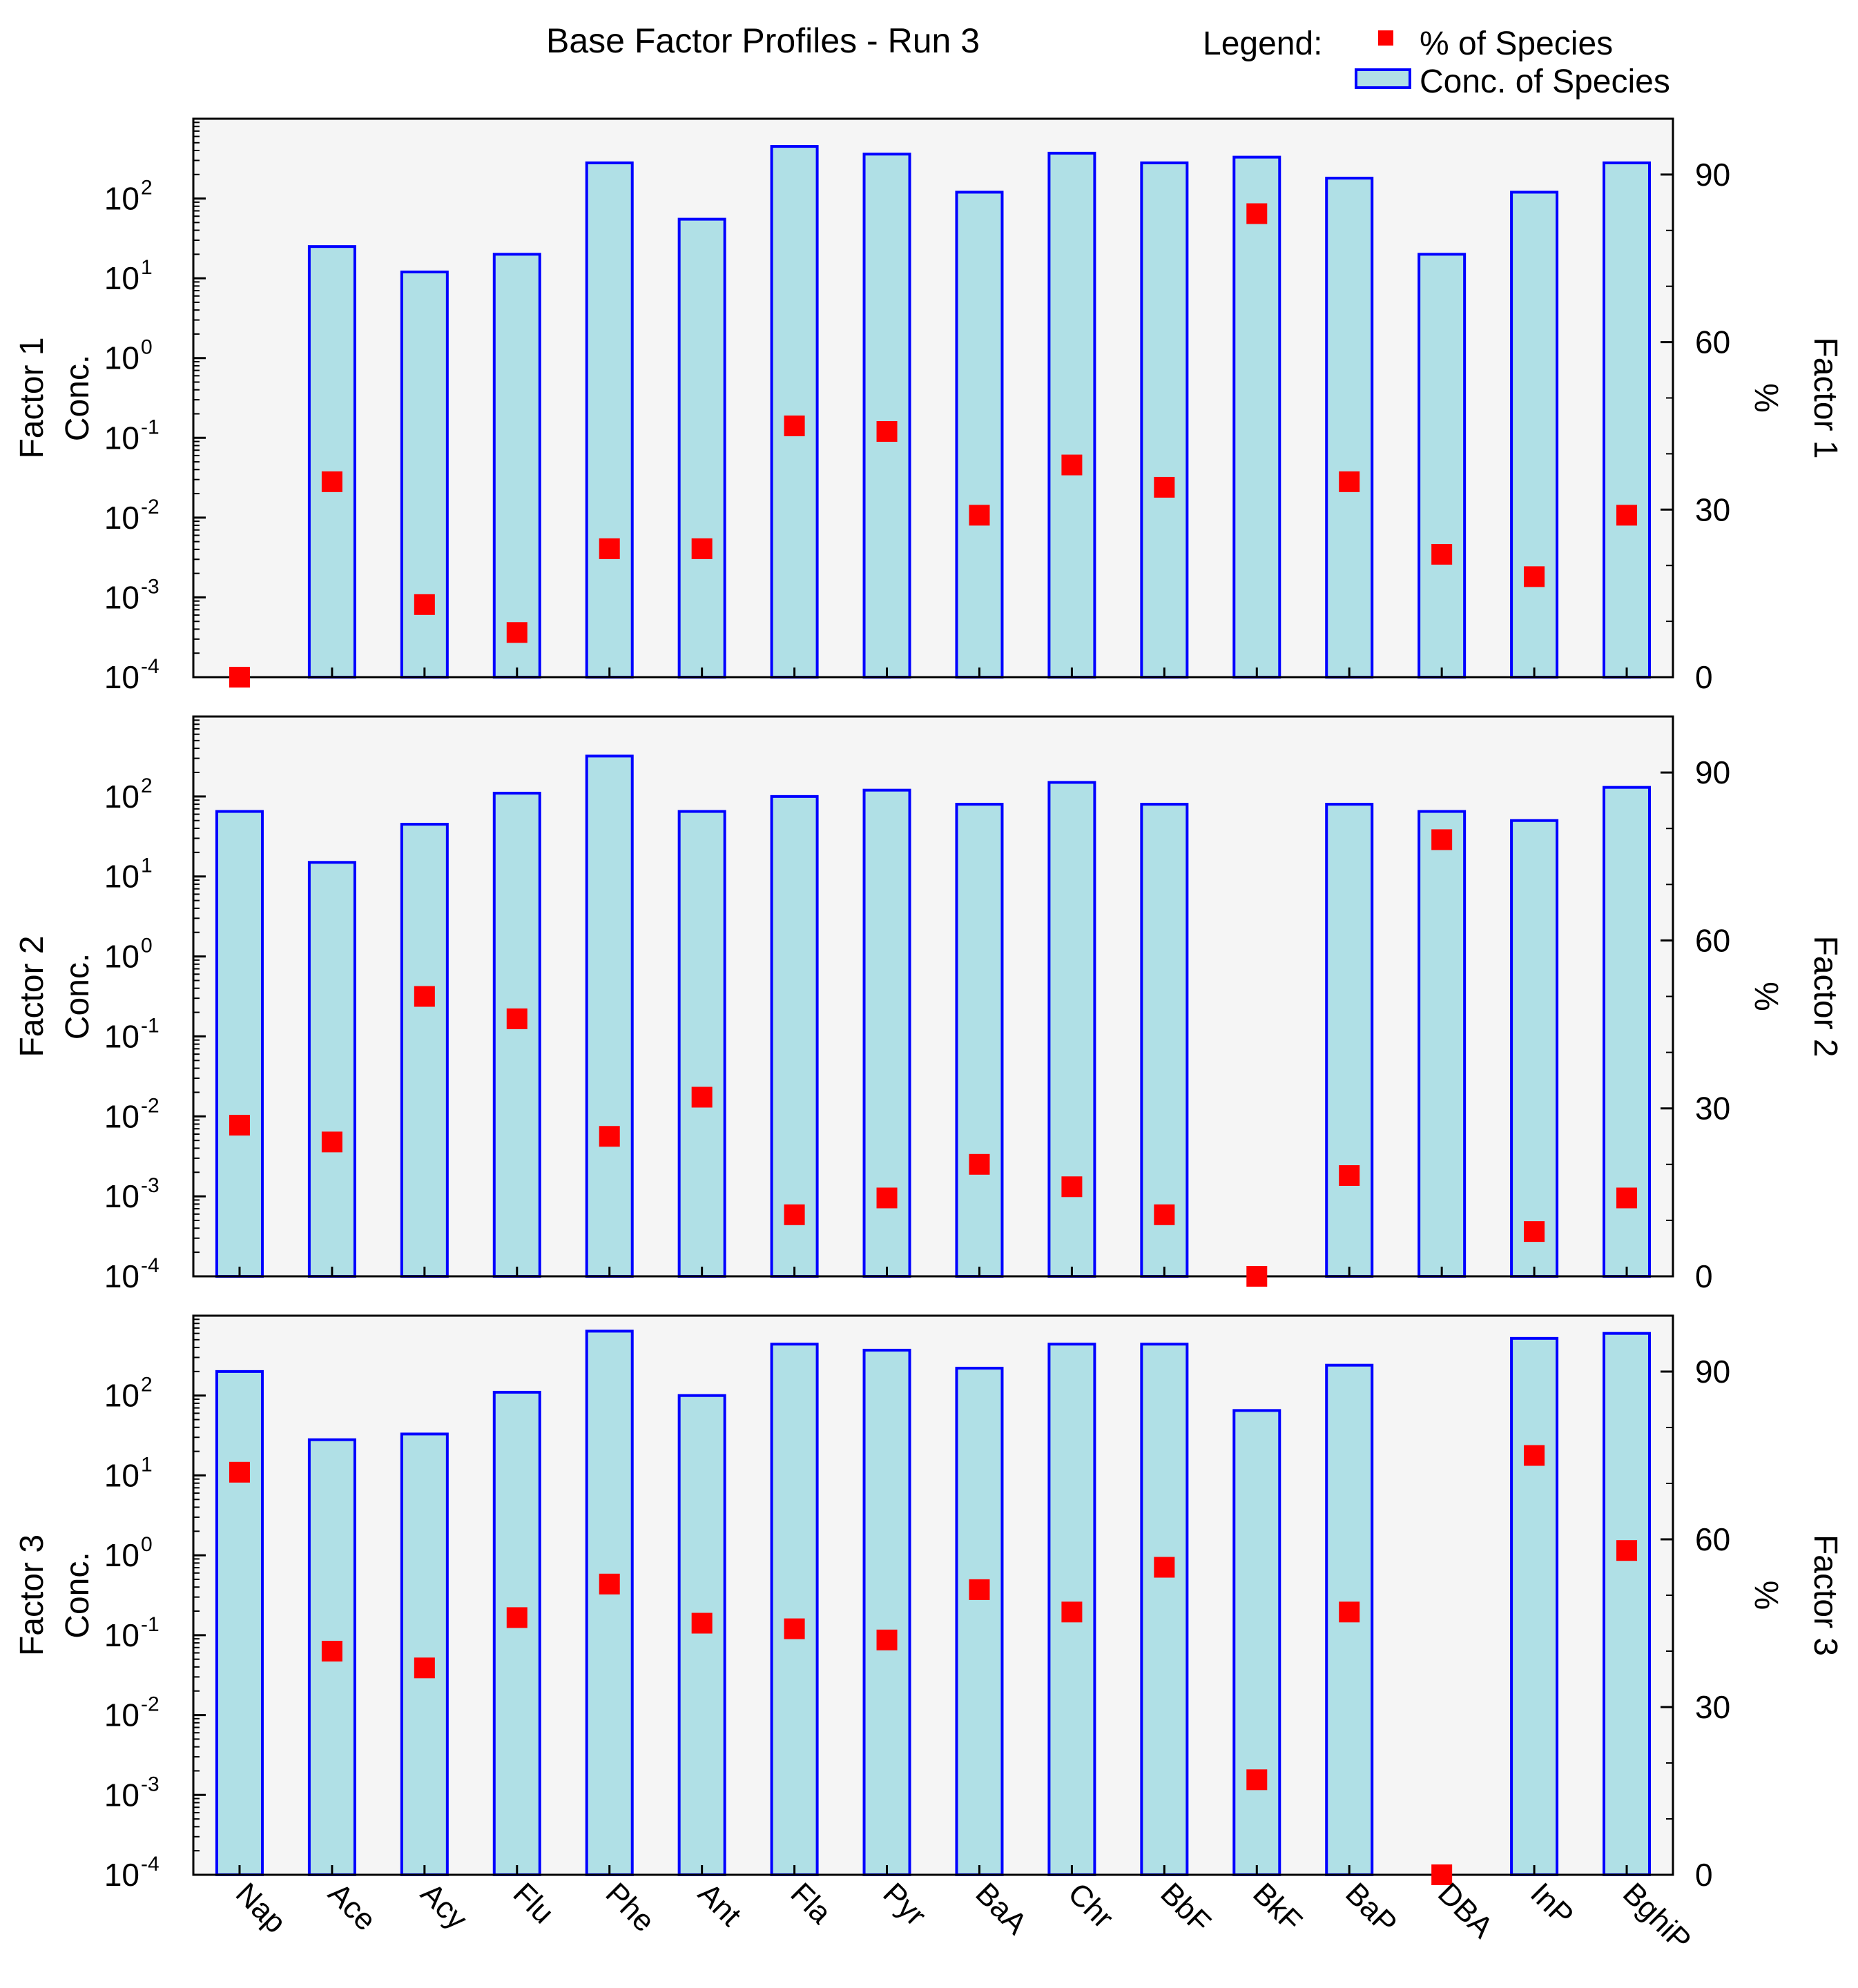  I want to click on conc-bar-baa, so click(979, 1621).